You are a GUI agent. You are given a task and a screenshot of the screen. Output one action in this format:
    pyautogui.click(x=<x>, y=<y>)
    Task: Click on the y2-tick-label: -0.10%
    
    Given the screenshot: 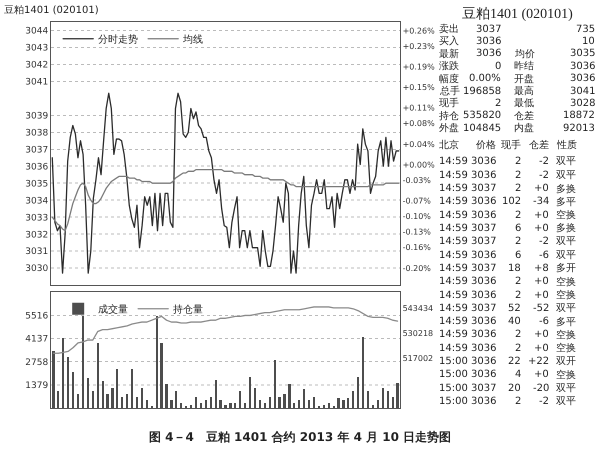 What is the action you would take?
    pyautogui.click(x=417, y=217)
    